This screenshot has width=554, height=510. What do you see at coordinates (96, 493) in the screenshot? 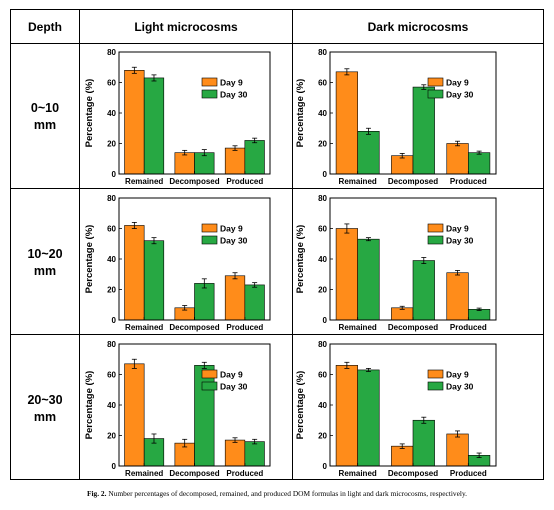
I see `caption-label: Fig. 2.` at bounding box center [96, 493].